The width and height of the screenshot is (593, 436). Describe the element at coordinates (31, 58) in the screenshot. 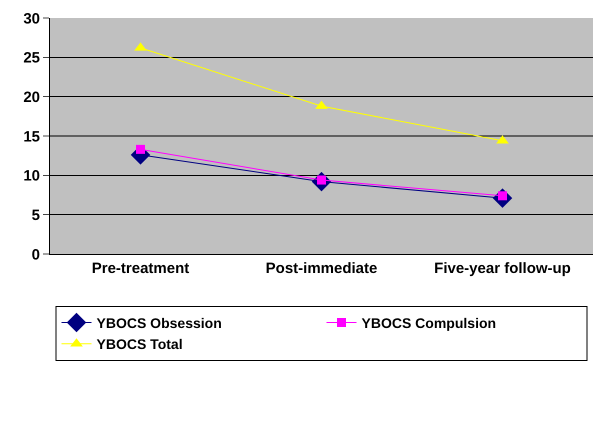

I see `y-tick-label: 25` at that location.